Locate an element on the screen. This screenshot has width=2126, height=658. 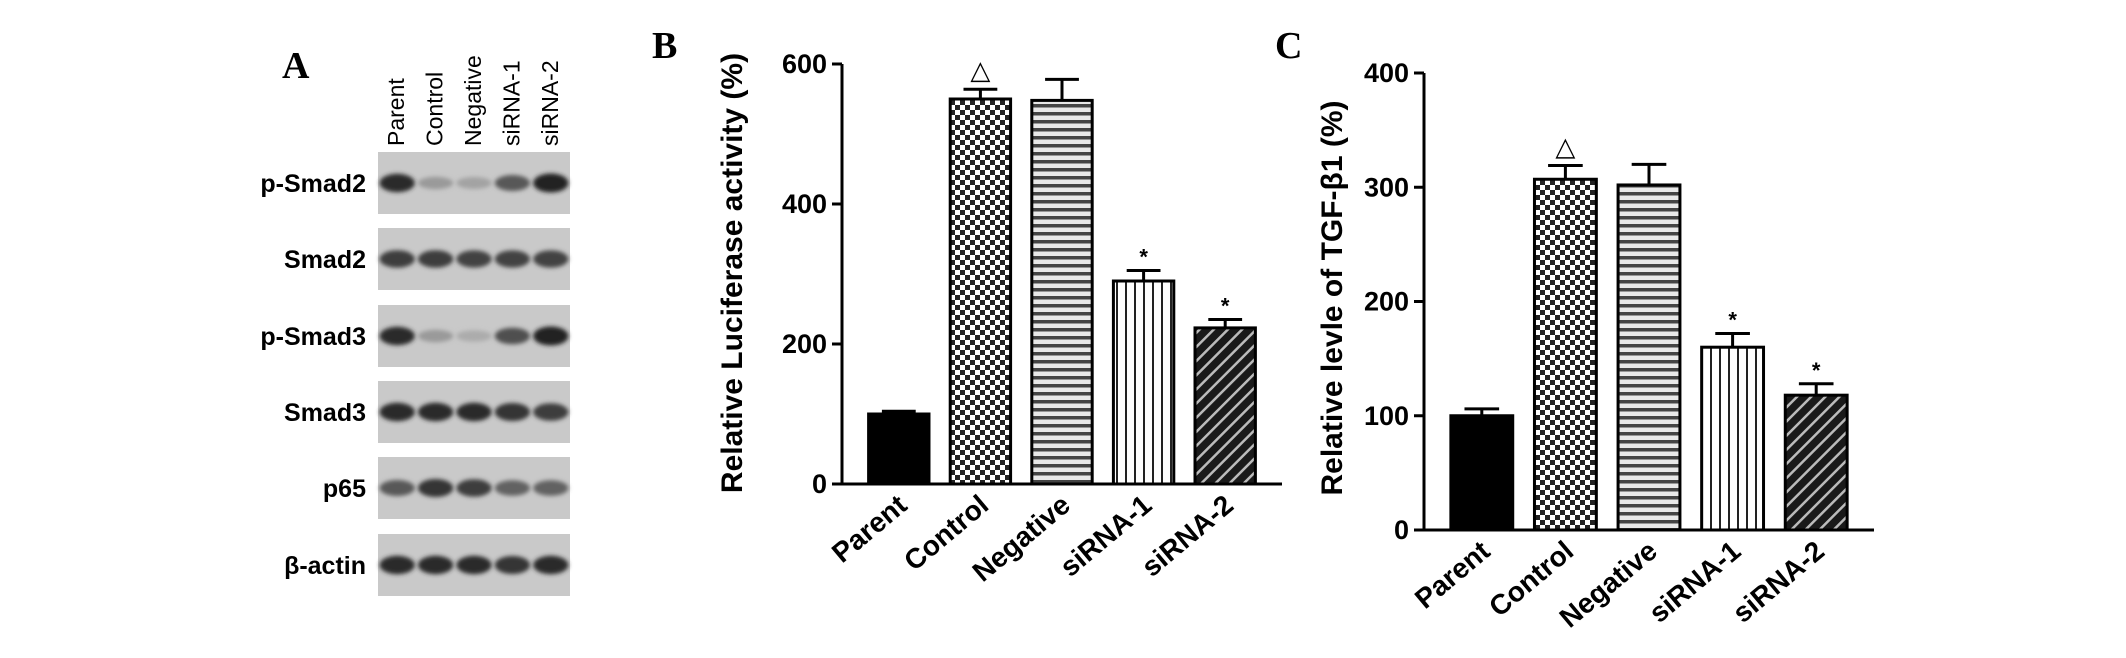
blot-row-label: Smad3 is located at coordinates (325, 413).